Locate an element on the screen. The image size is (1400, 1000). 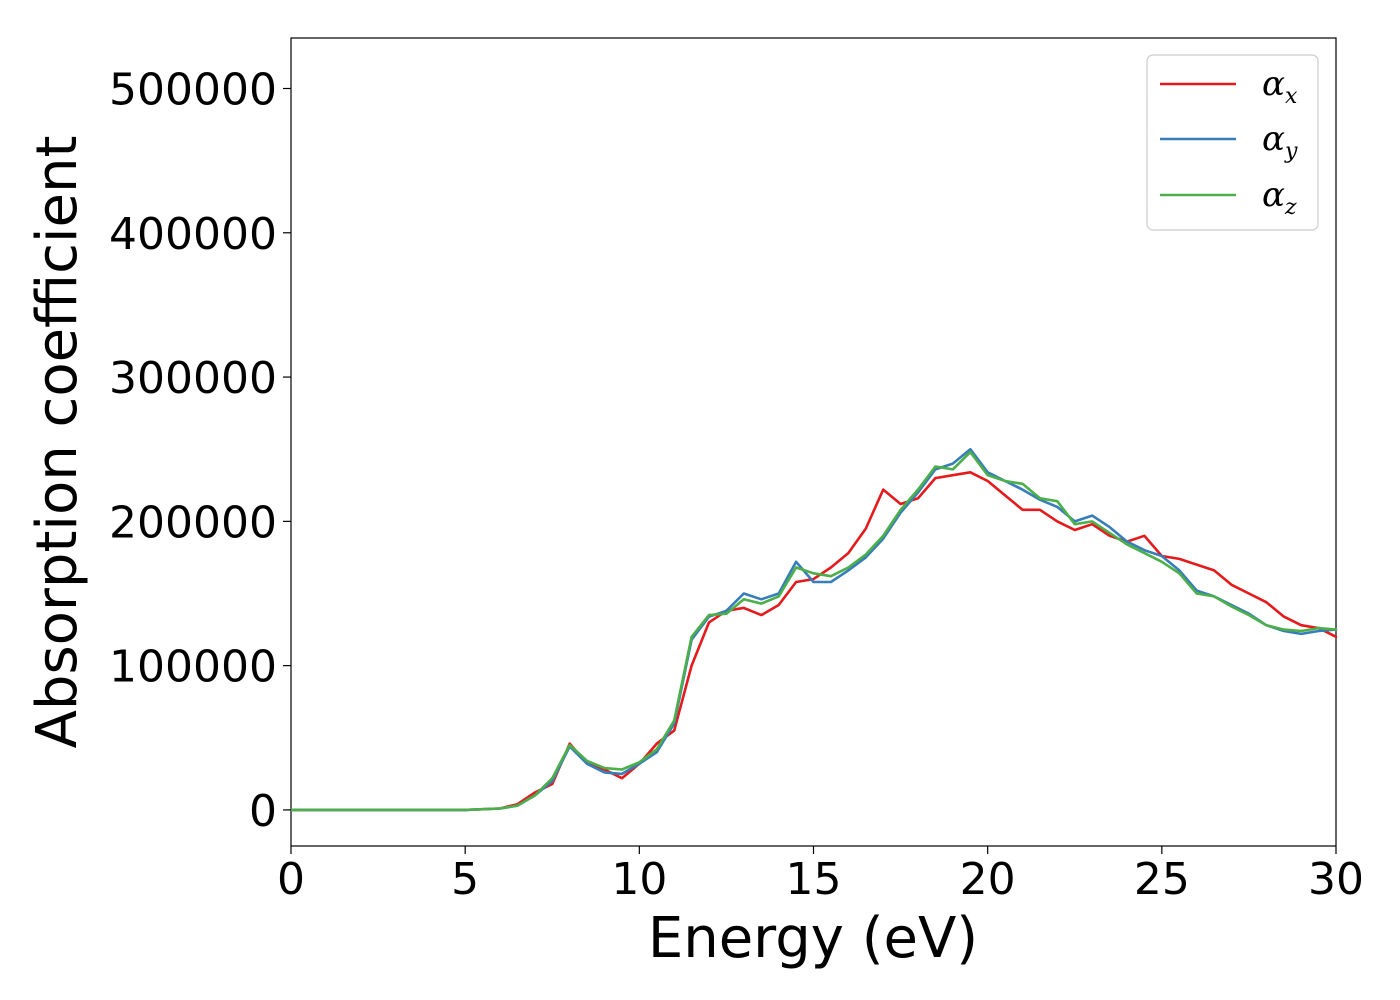
x-tick-label: 15 is located at coordinates (814, 879).